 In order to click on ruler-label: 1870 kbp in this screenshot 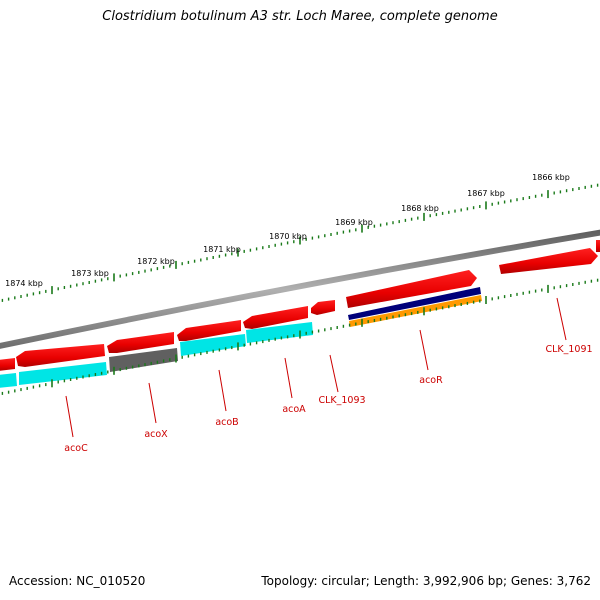, I will do `click(288, 236)`.